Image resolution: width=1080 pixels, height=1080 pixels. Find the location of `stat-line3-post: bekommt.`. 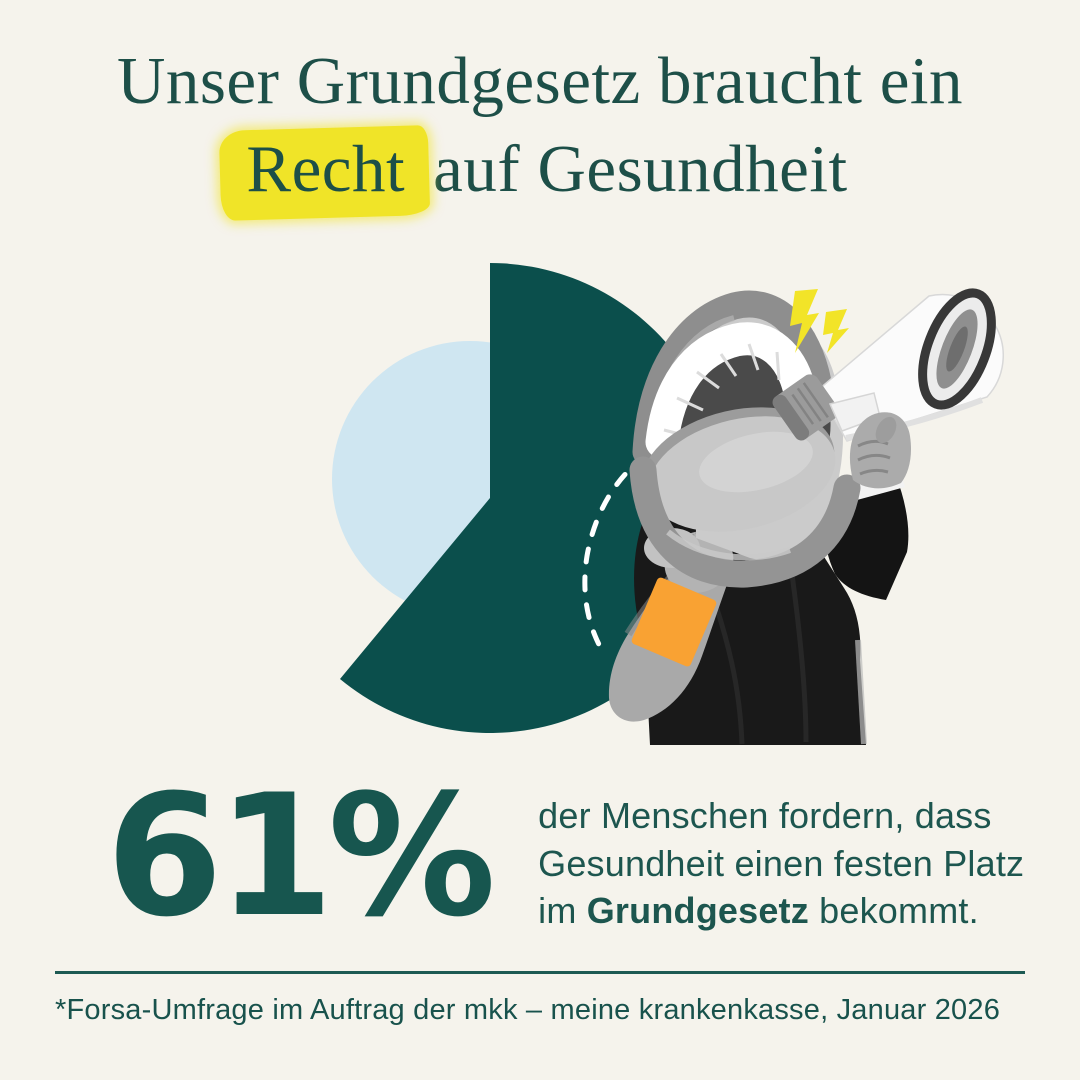

stat-line3-post: bekommt. is located at coordinates (893, 911).